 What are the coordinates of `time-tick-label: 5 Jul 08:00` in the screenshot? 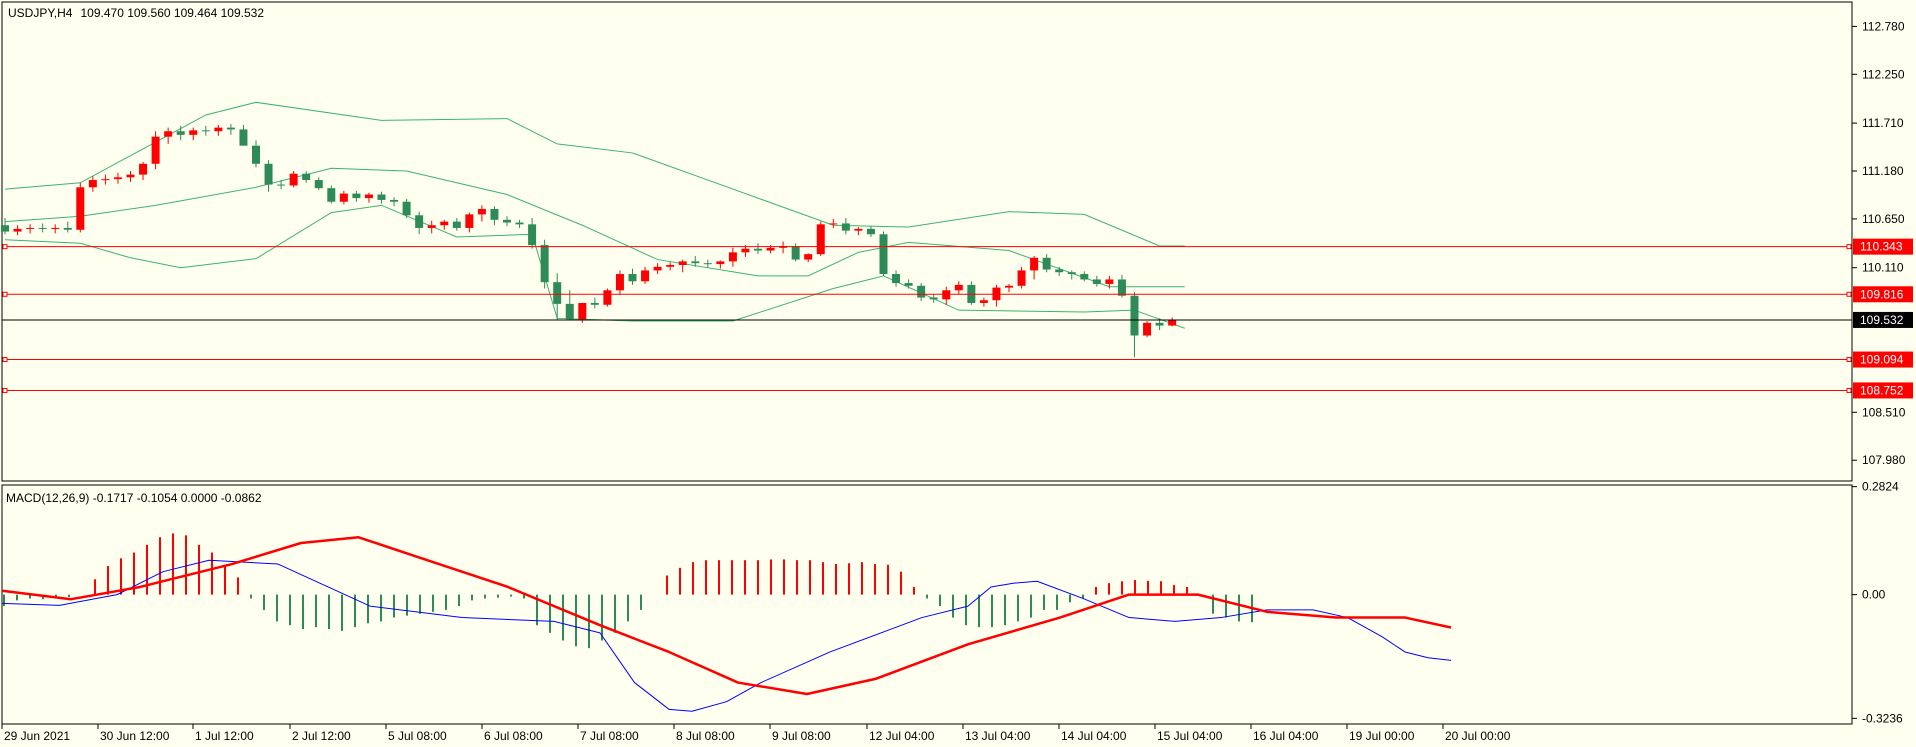 It's located at (417, 736).